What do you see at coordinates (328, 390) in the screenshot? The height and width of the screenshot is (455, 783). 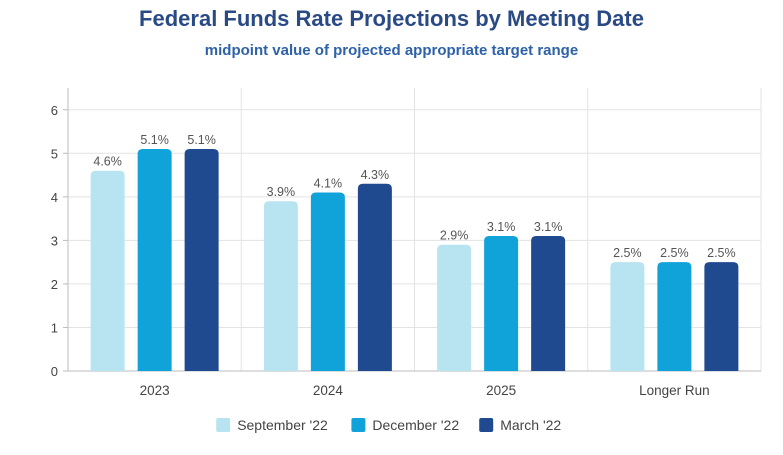 I see `x-tick-label: 2024` at bounding box center [328, 390].